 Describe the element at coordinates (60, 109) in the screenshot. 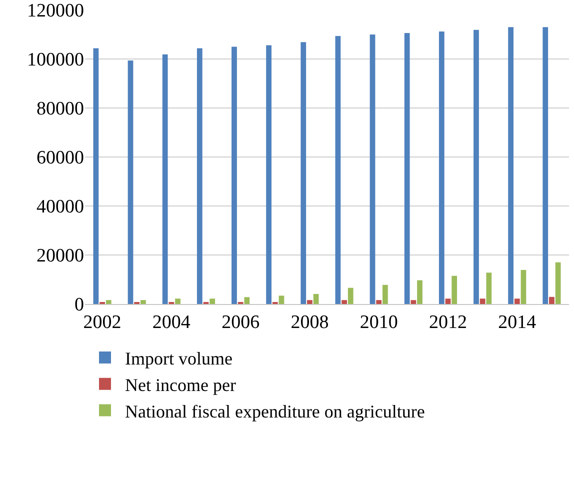

I see `y-tick-label: 80000` at that location.